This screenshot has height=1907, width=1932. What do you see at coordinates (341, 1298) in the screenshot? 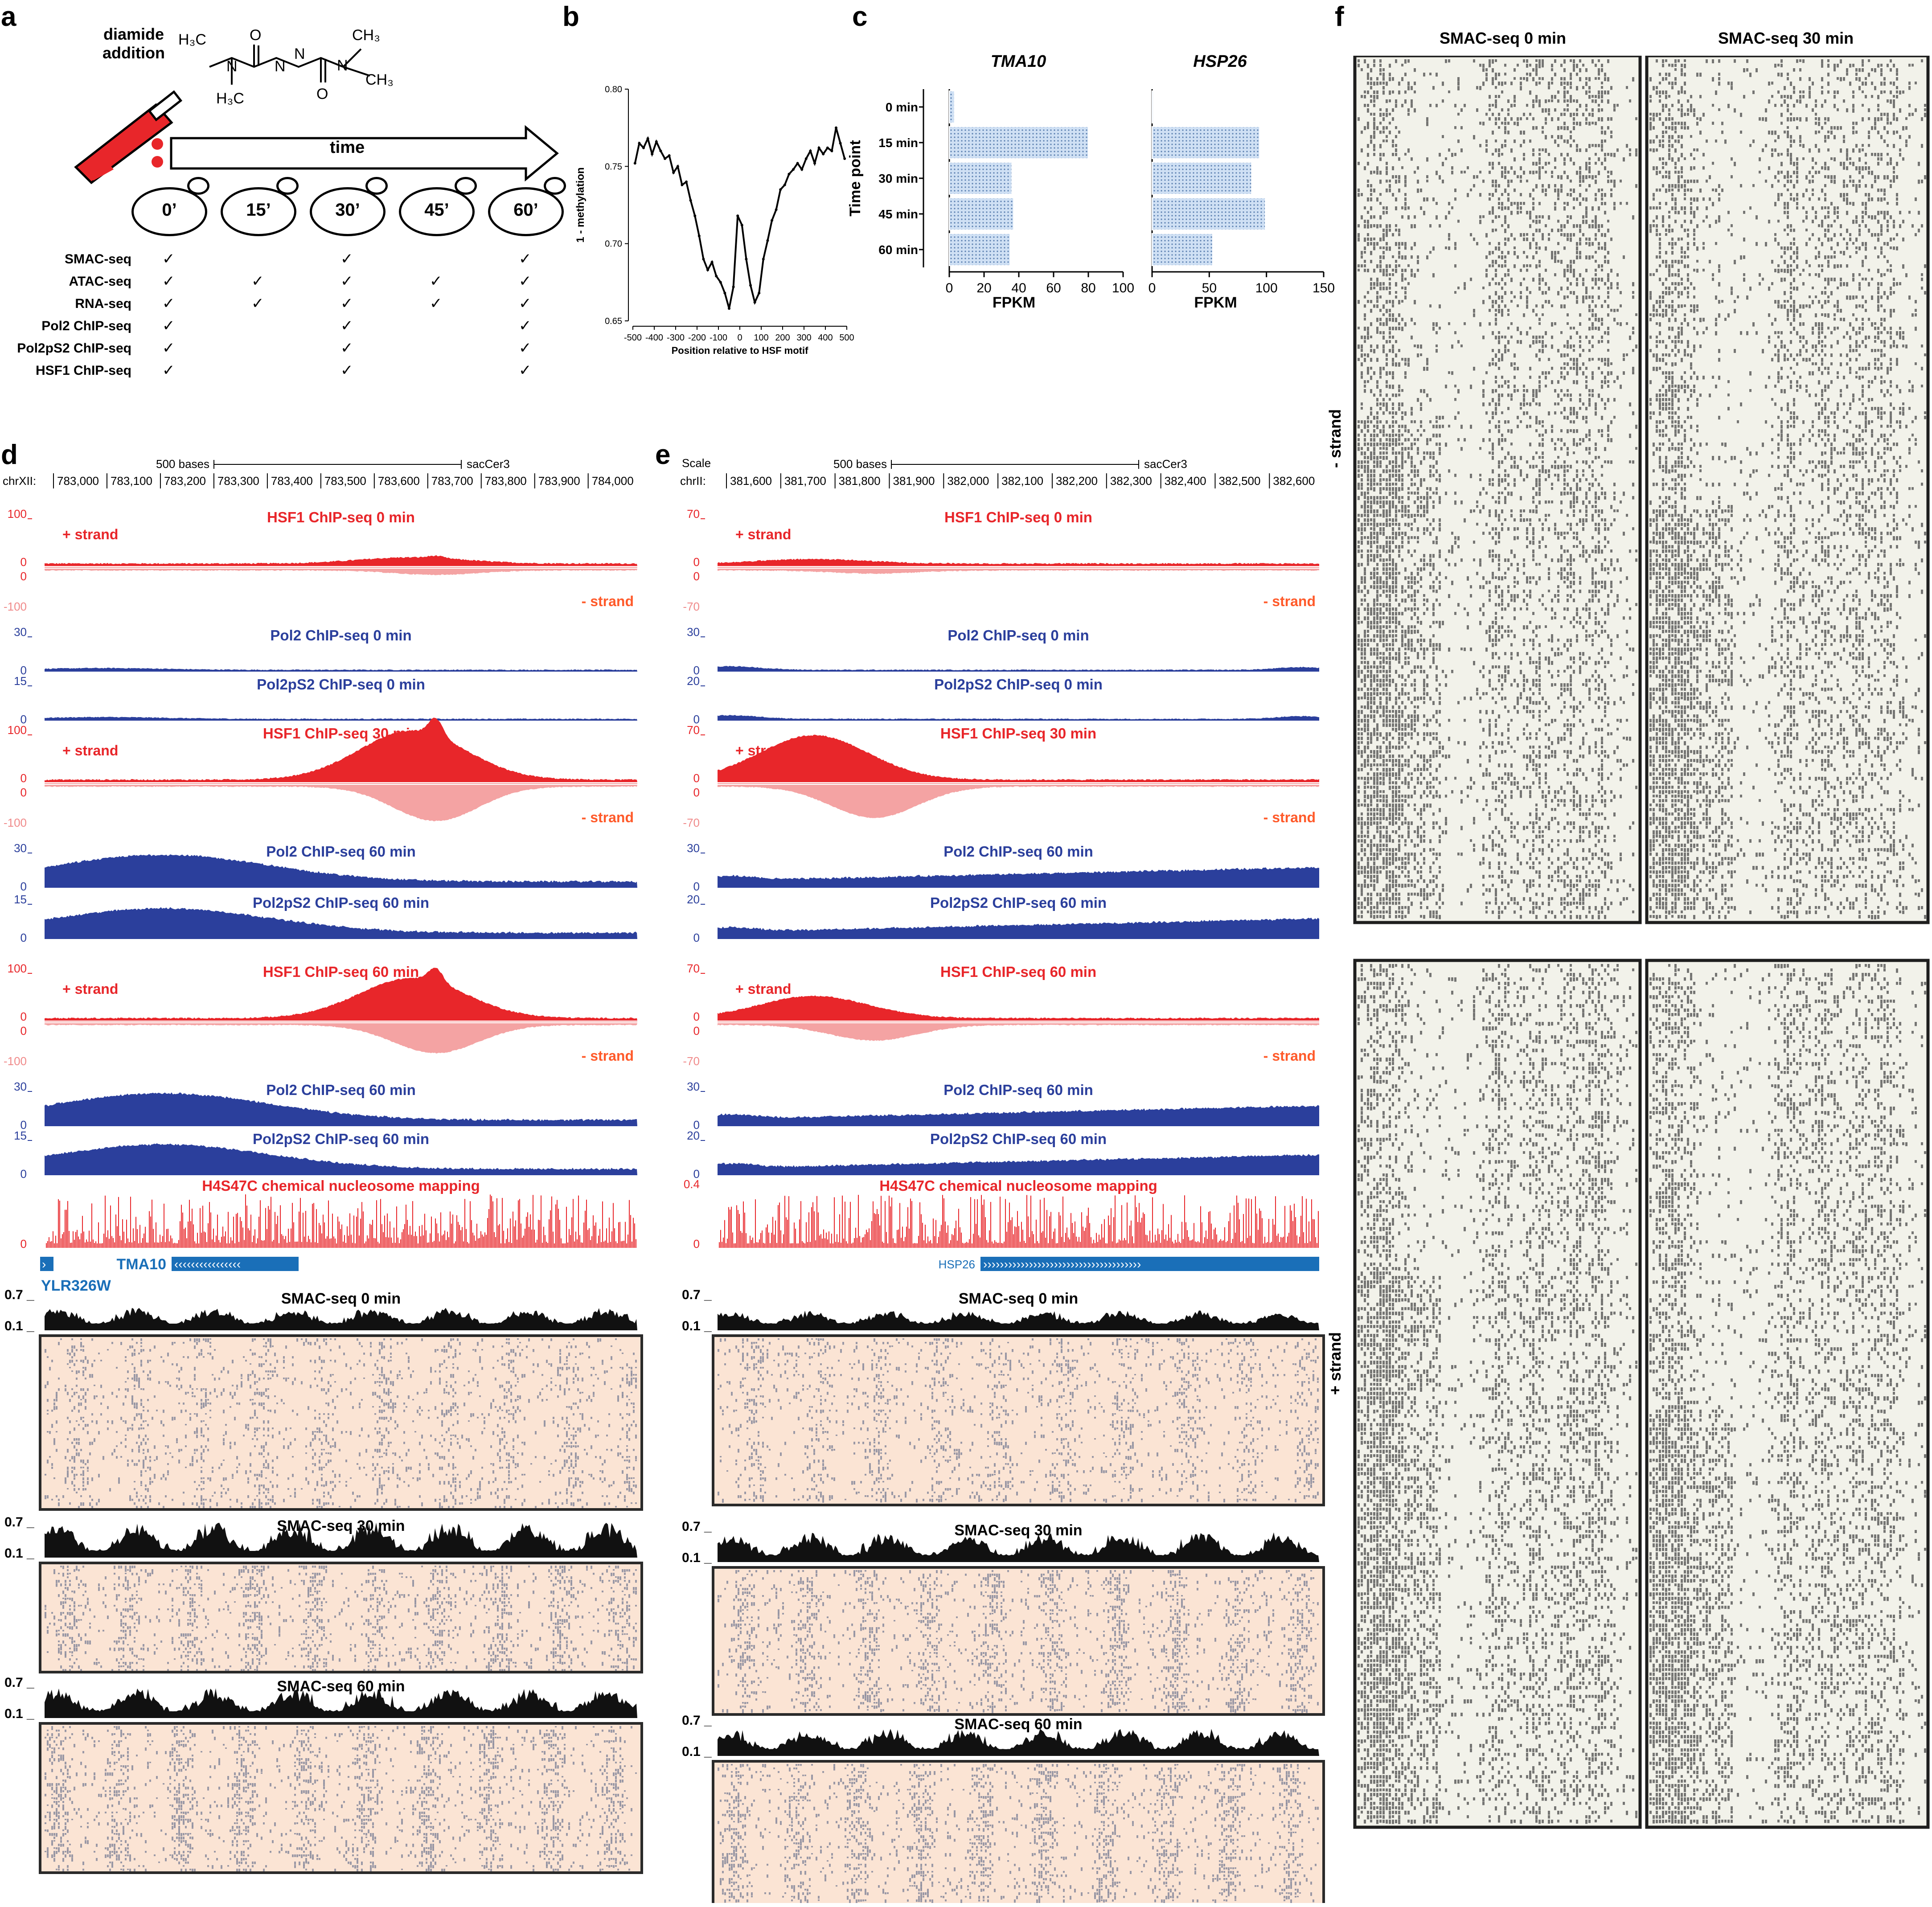
I see `smac-title: SMAC-seq 0 min` at bounding box center [341, 1298].